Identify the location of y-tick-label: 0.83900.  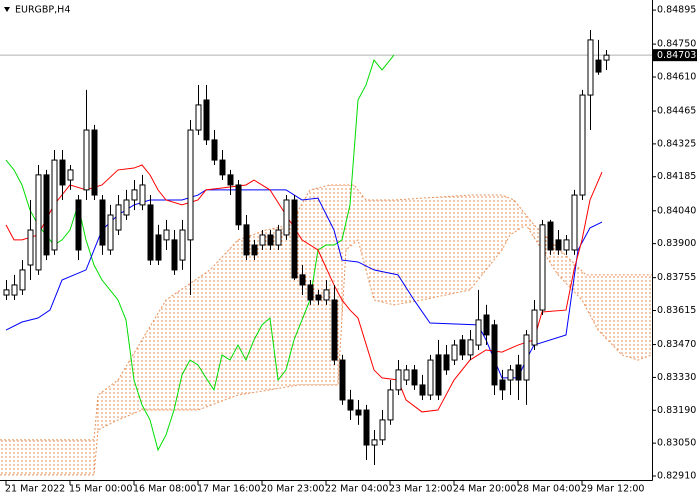
(676, 243).